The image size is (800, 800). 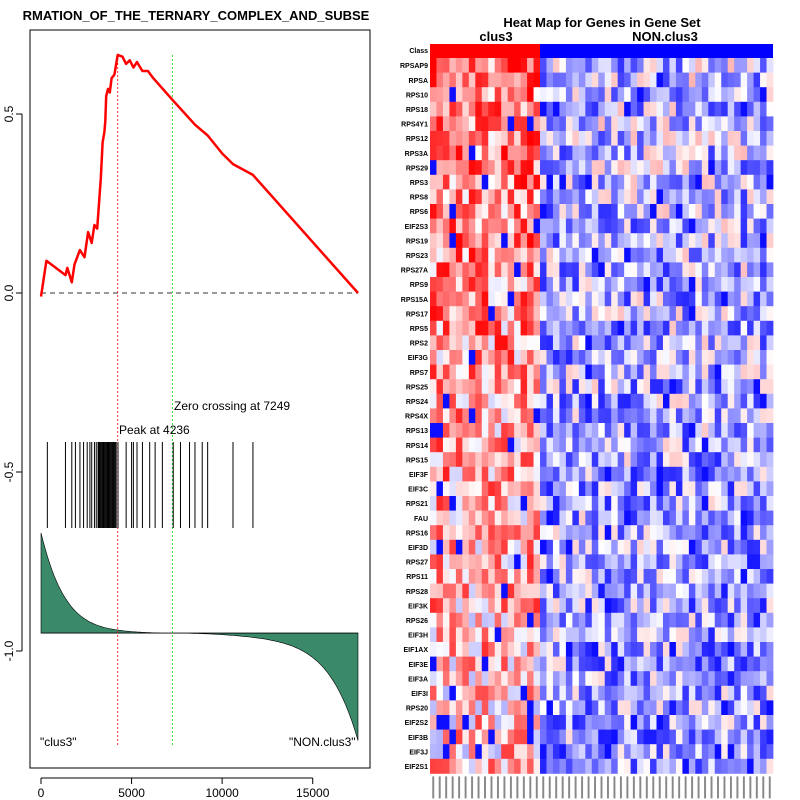 I want to click on gene-label: RPS11, so click(x=417, y=577).